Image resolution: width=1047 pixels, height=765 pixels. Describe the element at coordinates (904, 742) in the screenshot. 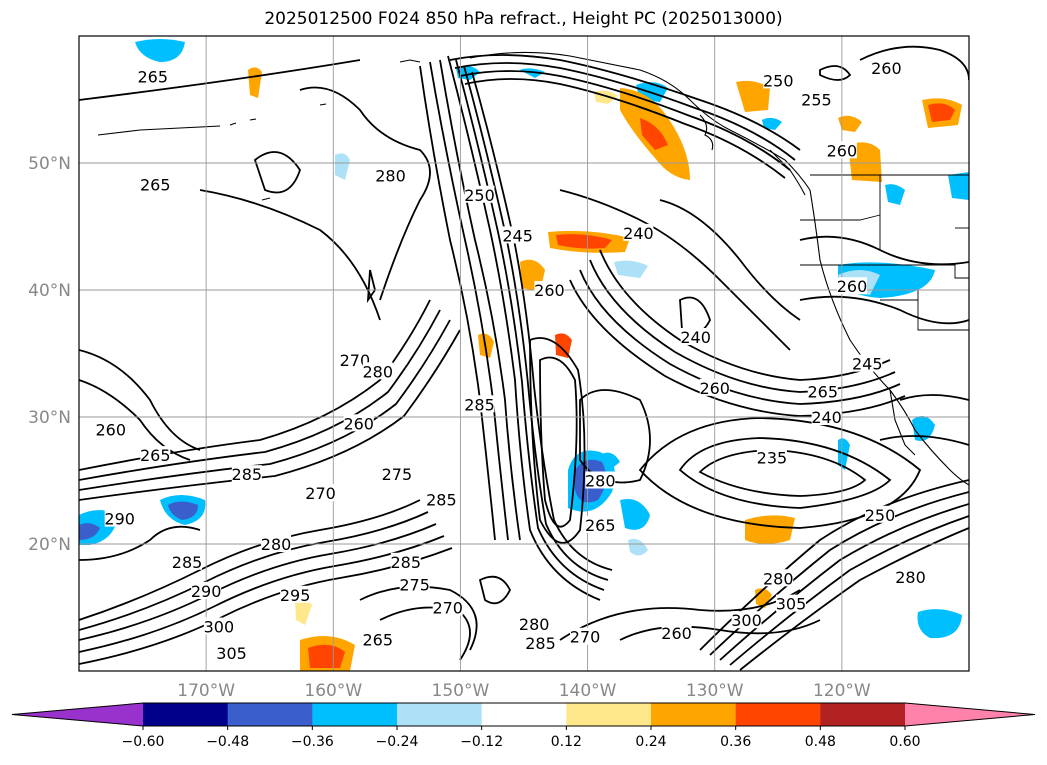

I see `colorbar-tick-label: 0.60` at that location.